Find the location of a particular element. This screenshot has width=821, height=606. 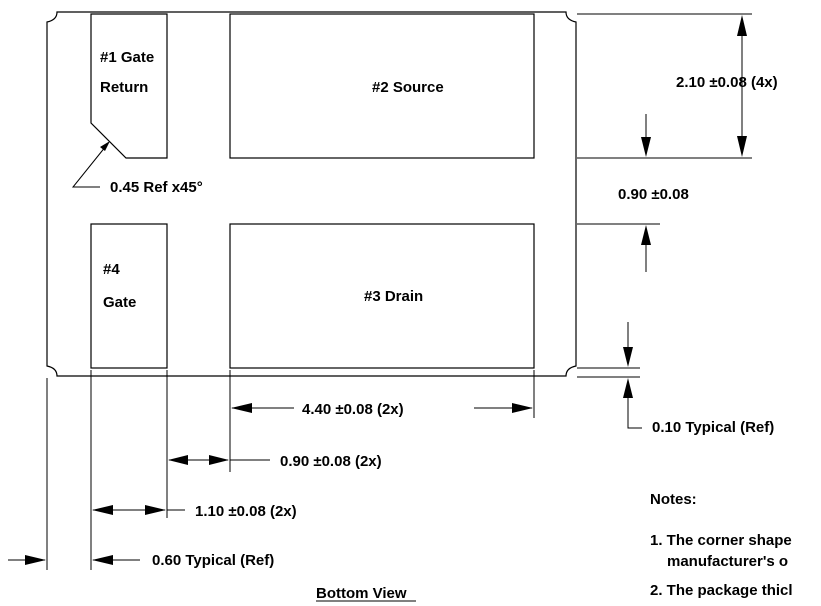

pad-gate is located at coordinates (129, 296).